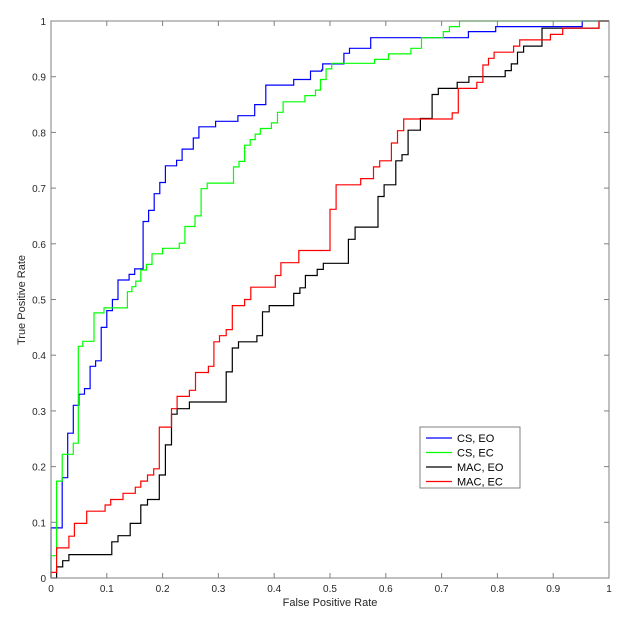 The height and width of the screenshot is (619, 642). What do you see at coordinates (39, 133) in the screenshot?
I see `y-tick-label: 0.8` at bounding box center [39, 133].